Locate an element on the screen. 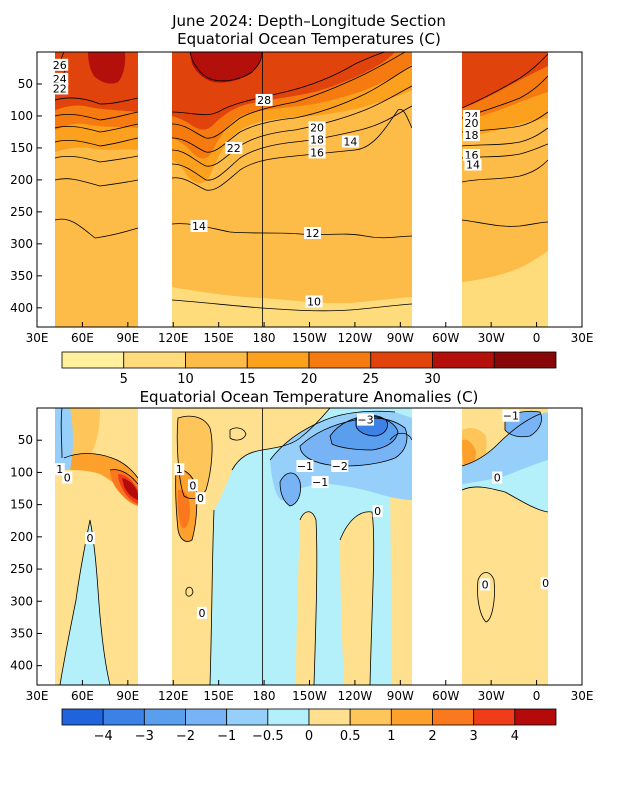 This screenshot has height=800, width=618. chart1-y-tick-label: 100 is located at coordinates (21, 116).